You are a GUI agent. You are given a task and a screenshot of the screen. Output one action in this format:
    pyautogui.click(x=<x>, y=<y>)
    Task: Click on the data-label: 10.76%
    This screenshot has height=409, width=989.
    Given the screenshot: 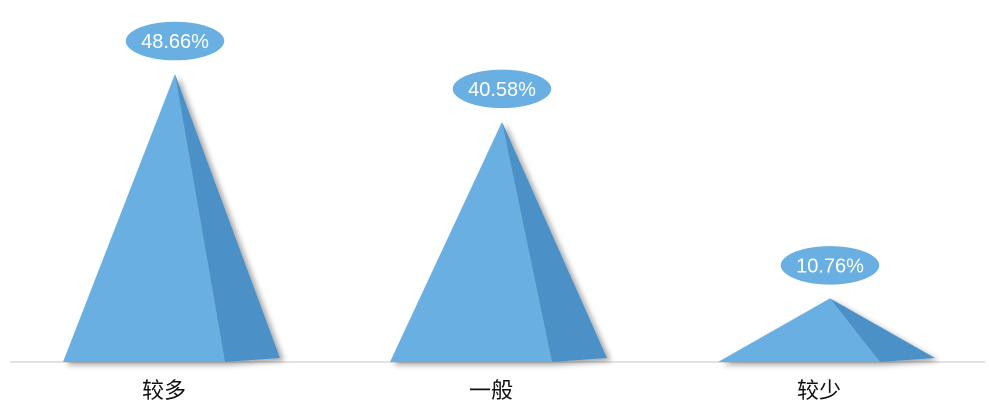 What is the action you would take?
    pyautogui.click(x=830, y=266)
    